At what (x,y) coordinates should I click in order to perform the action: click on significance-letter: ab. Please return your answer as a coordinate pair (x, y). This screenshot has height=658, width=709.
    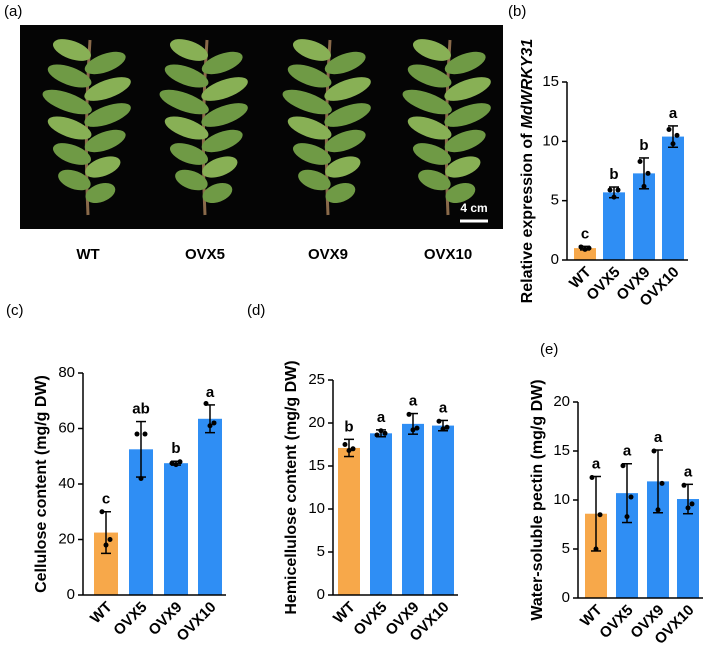
    Looking at the image, I should click on (141, 409).